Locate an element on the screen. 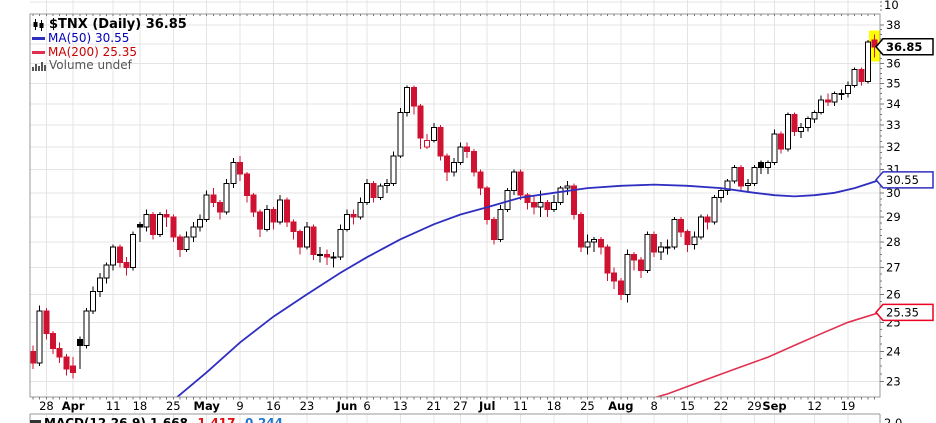 The height and width of the screenshot is (423, 936). legend-ma200-row: MA(200) 25.35 is located at coordinates (109, 52).